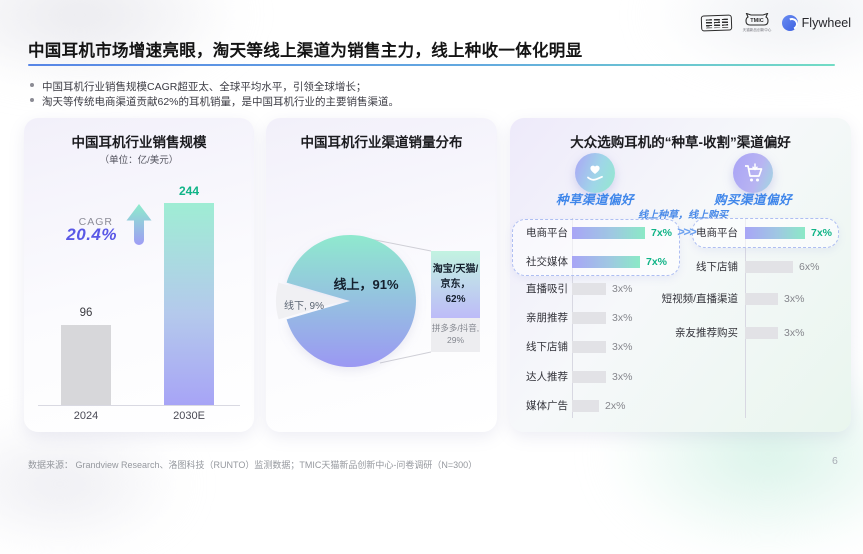 Image resolution: width=863 pixels, height=554 pixels. Describe the element at coordinates (431, 65) in the screenshot. I see `title-underline` at that location.